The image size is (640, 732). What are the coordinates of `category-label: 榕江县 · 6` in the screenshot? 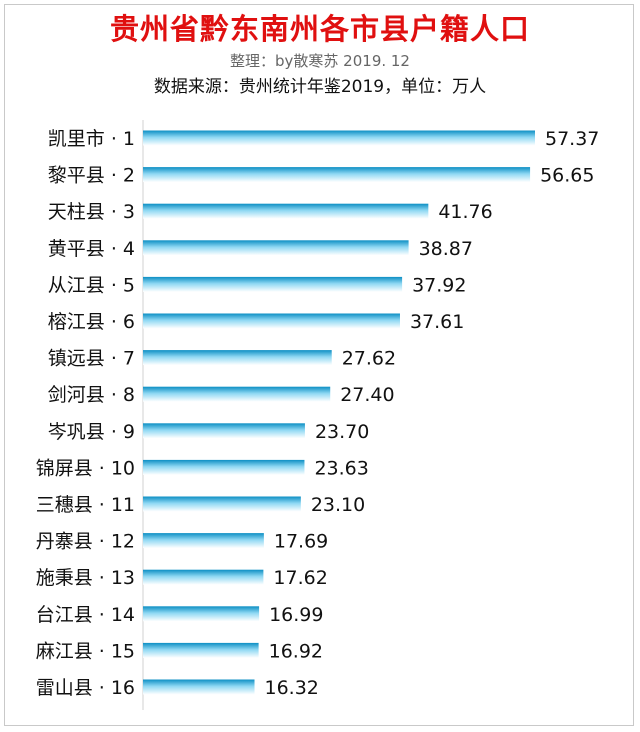 It's located at (91, 322).